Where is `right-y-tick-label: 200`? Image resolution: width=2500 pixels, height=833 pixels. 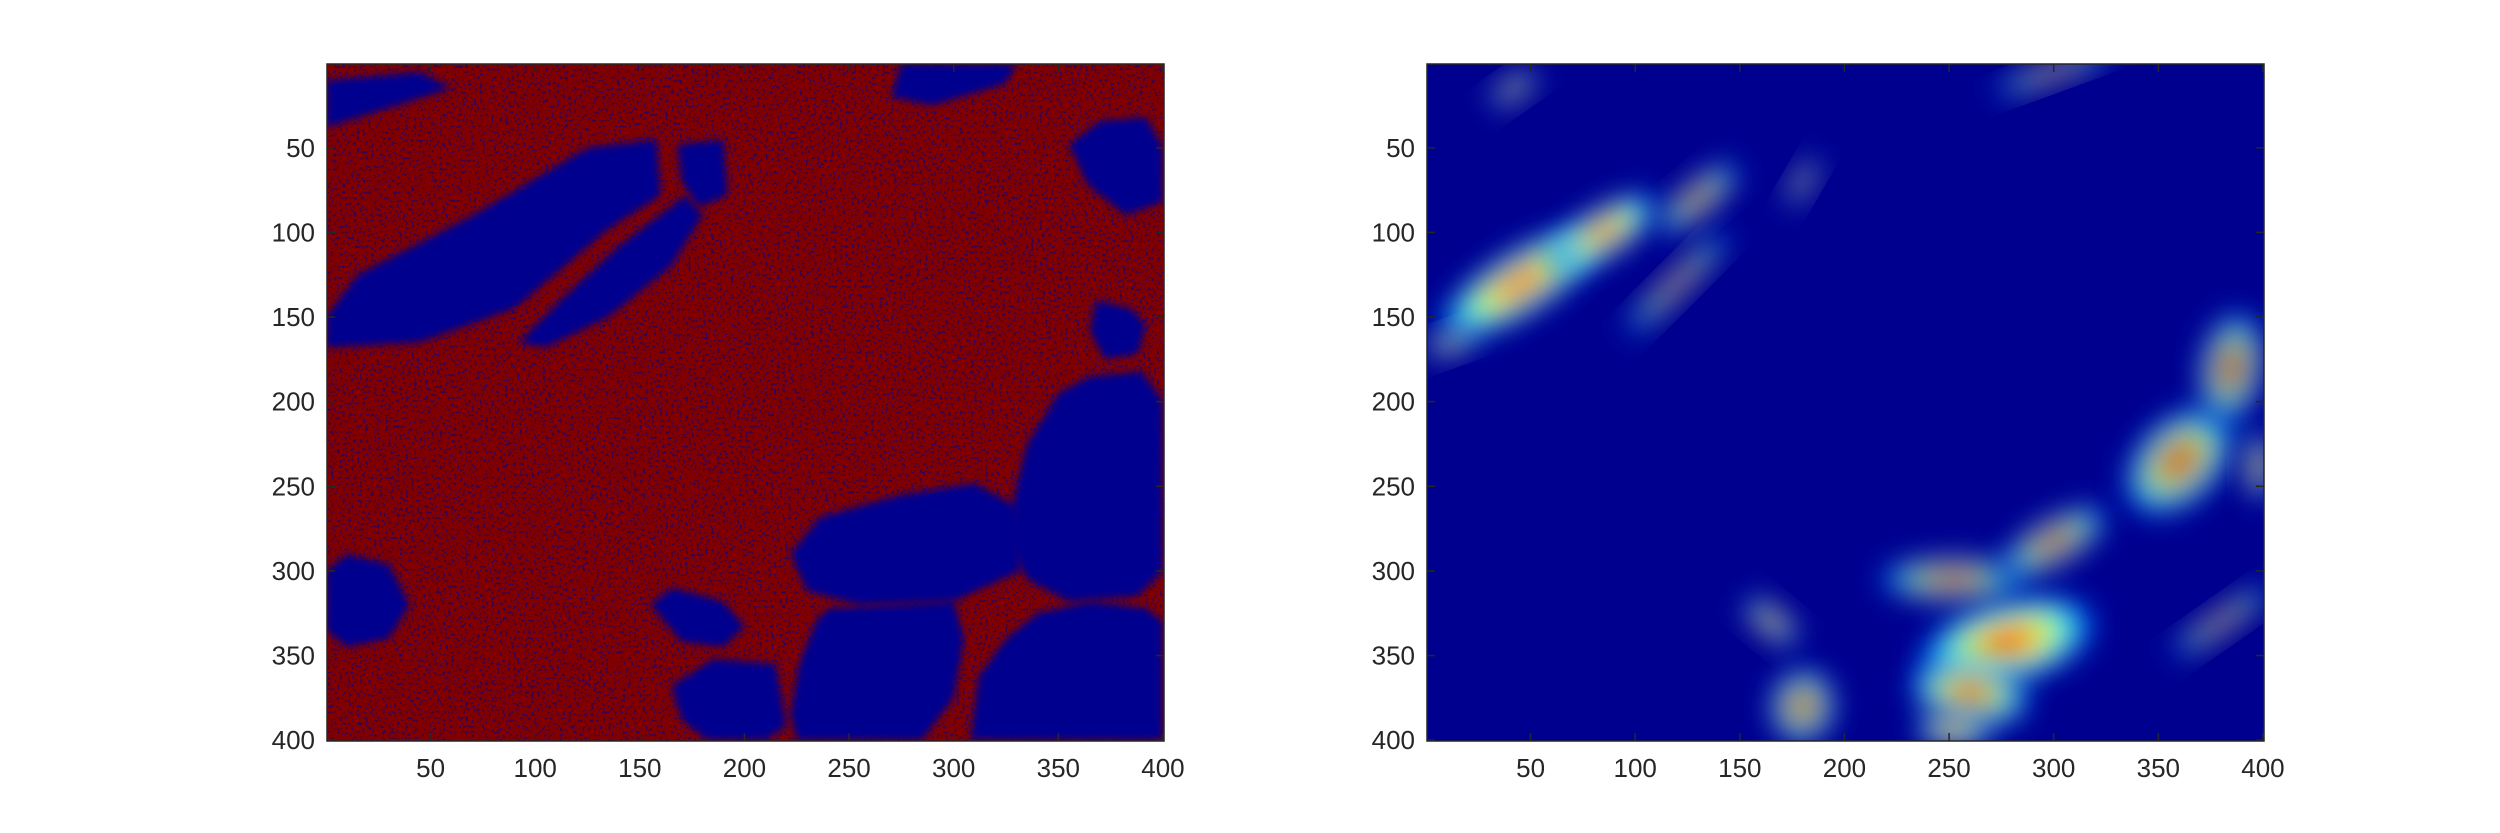
right-y-tick-label: 200 is located at coordinates (1393, 402).